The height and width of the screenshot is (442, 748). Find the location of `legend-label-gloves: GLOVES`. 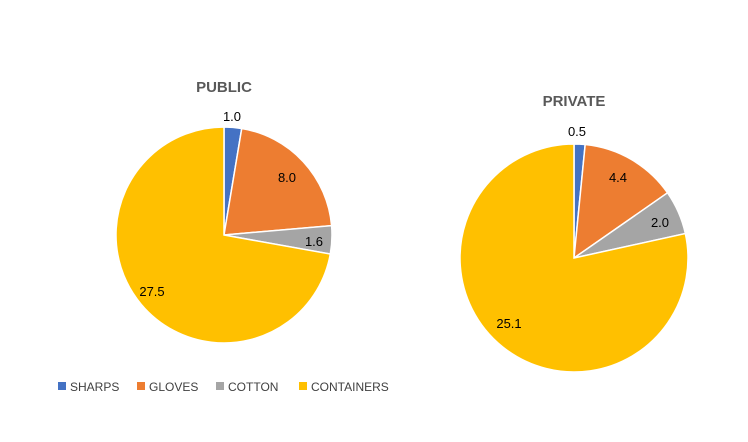

legend-label-gloves: GLOVES is located at coordinates (173, 387).